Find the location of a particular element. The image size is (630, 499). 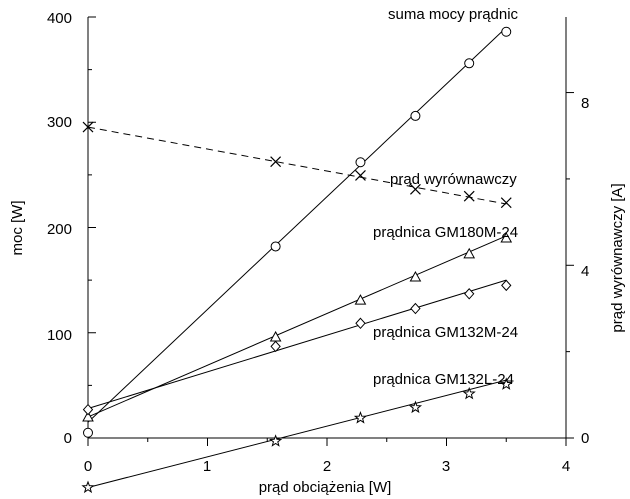

y-tick-label: 200 is located at coordinates (59, 229).